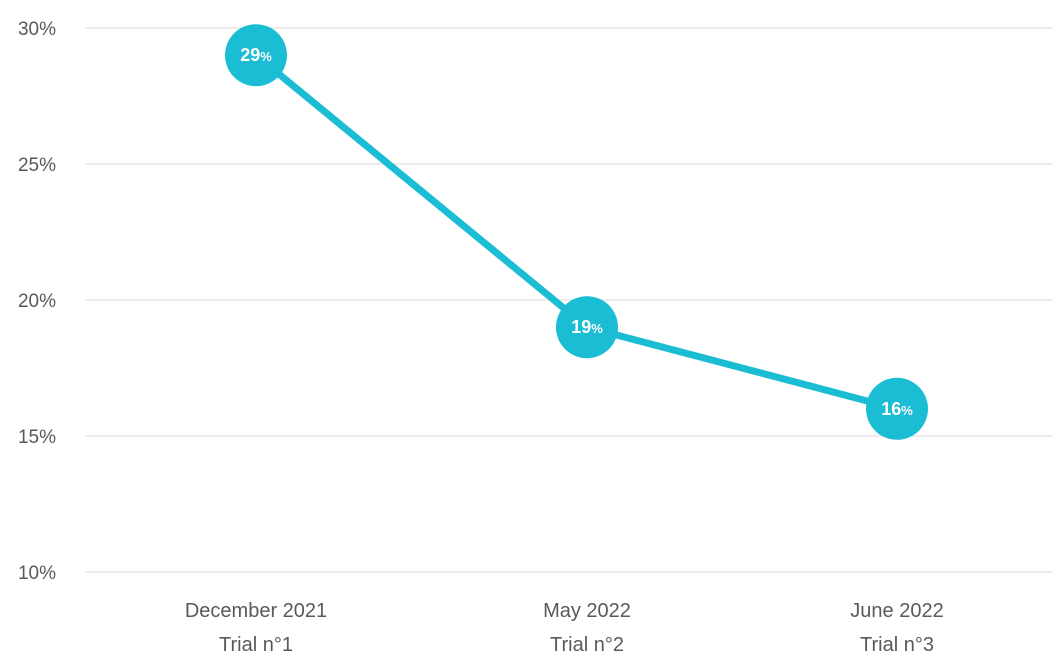 This screenshot has width=1052, height=654. Describe the element at coordinates (896, 627) in the screenshot. I see `x-category-label: June 2022 Trial n°3` at that location.